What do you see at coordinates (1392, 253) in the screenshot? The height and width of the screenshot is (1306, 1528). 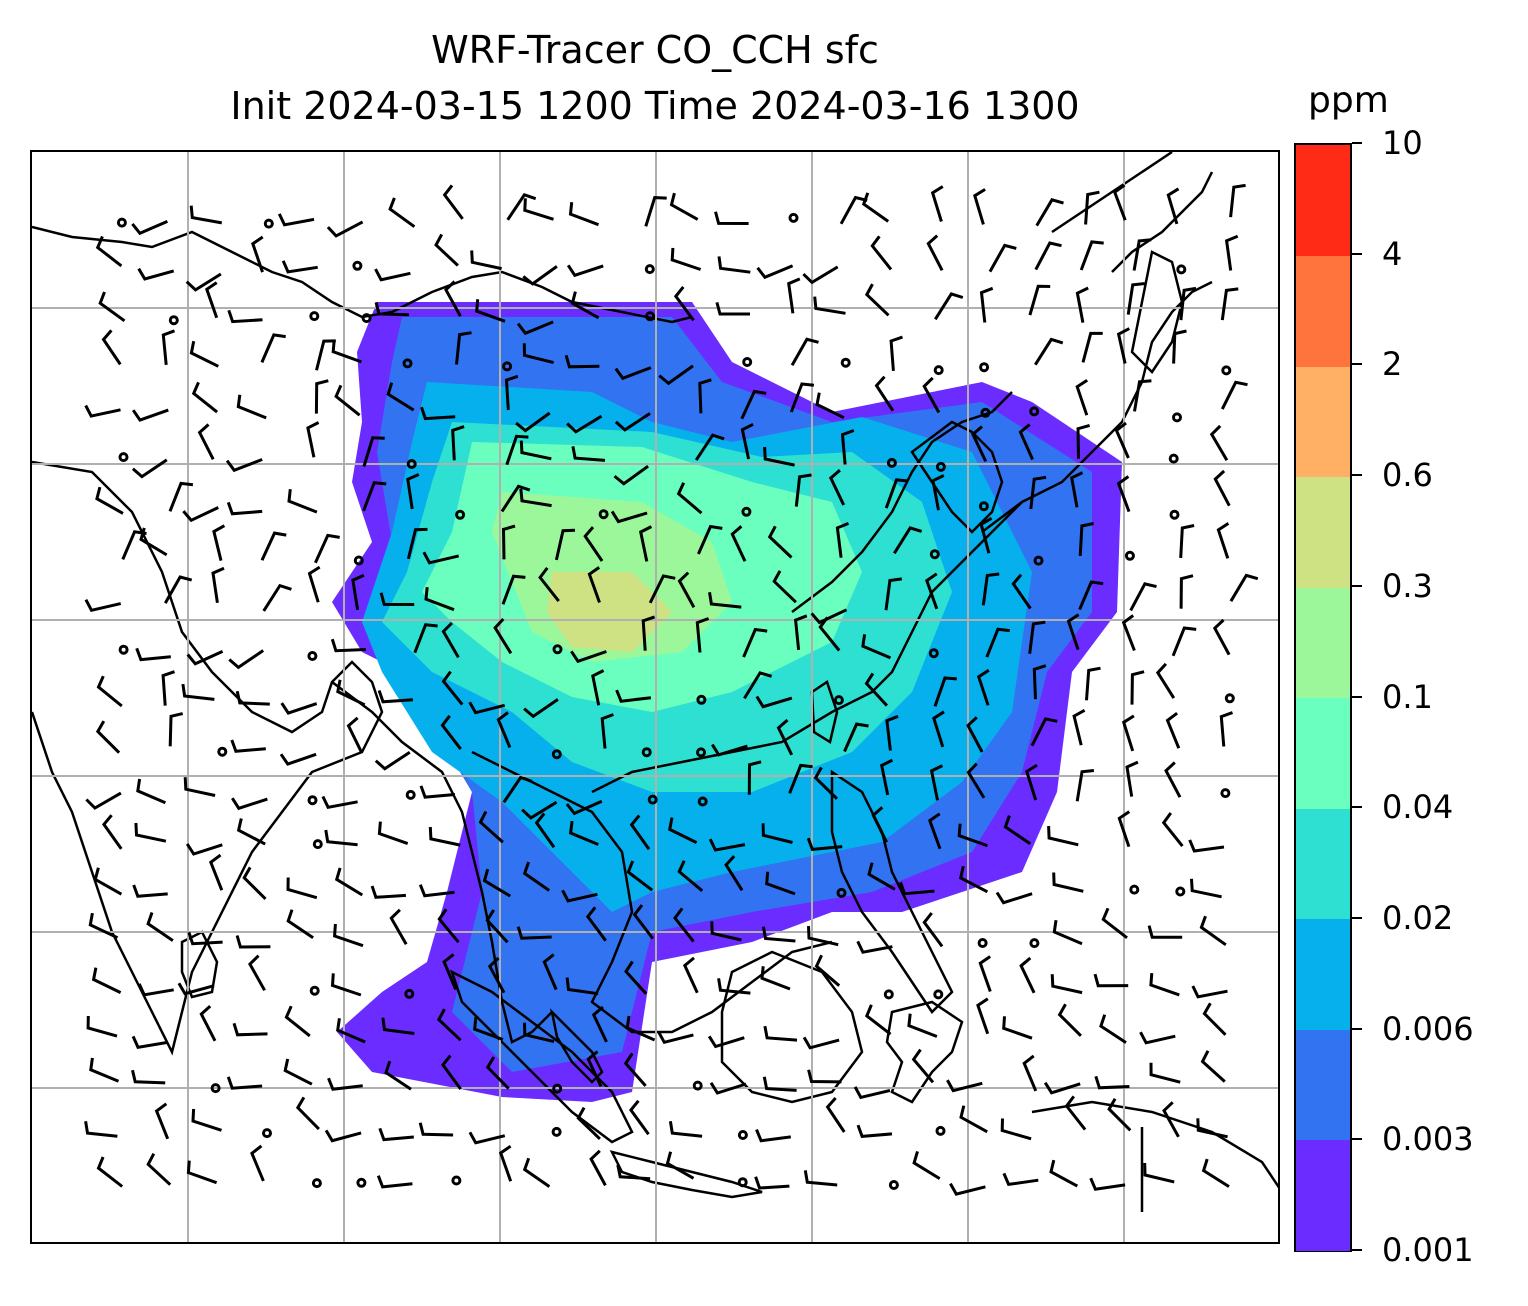 I see `colorbar-tick-label: 4` at bounding box center [1392, 253].